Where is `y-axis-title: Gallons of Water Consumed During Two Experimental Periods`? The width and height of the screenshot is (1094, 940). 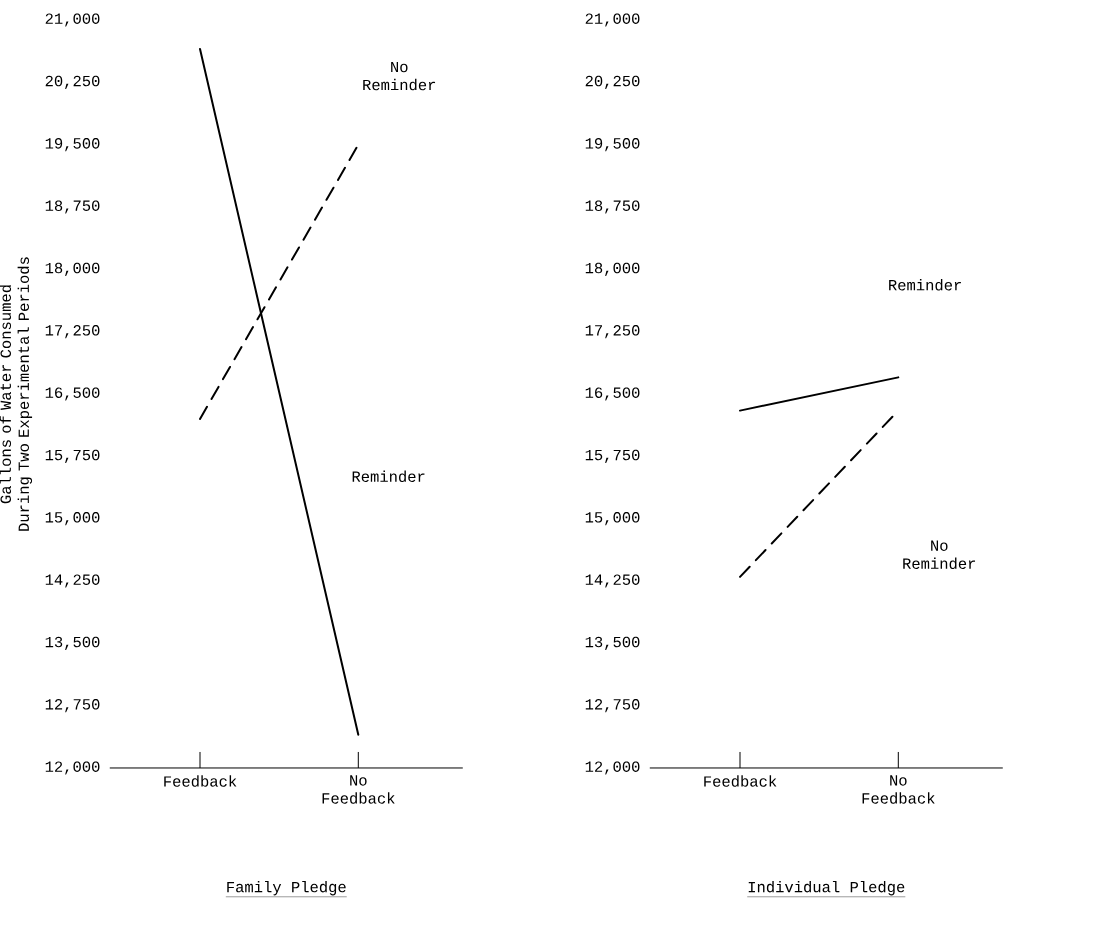 y-axis-title: Gallons of Water Consumed During Two Experimental Periods is located at coordinates (16, 394).